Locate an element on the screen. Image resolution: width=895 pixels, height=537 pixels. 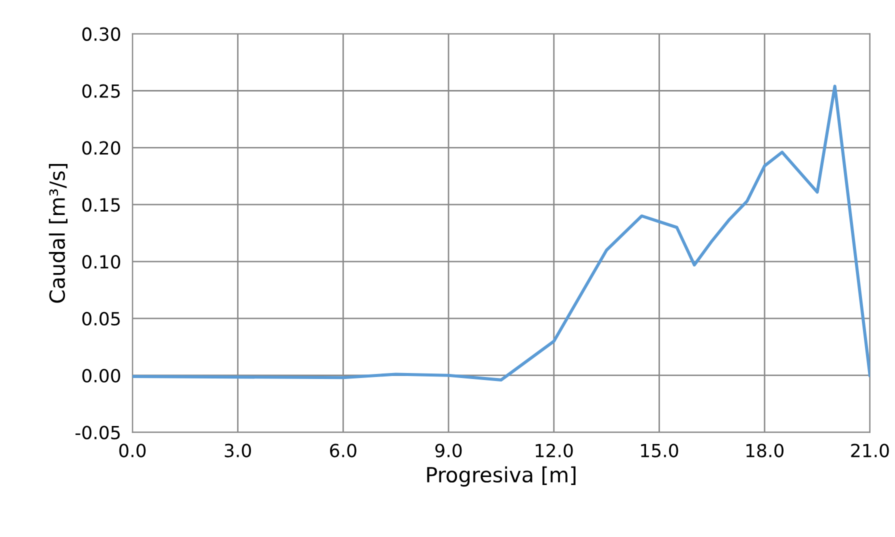
y-tick-label: -0.05 is located at coordinates (98, 433).